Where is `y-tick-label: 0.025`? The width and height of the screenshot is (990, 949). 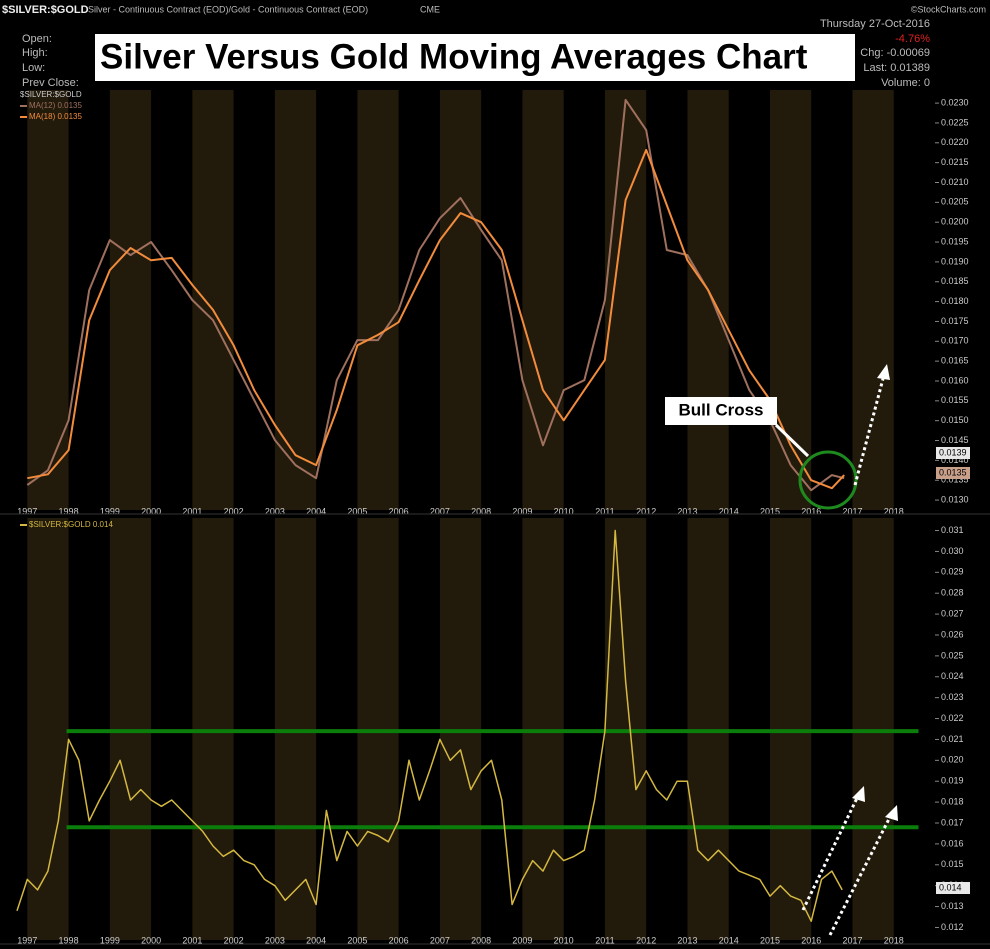 y-tick-label: 0.025 is located at coordinates (952, 655).